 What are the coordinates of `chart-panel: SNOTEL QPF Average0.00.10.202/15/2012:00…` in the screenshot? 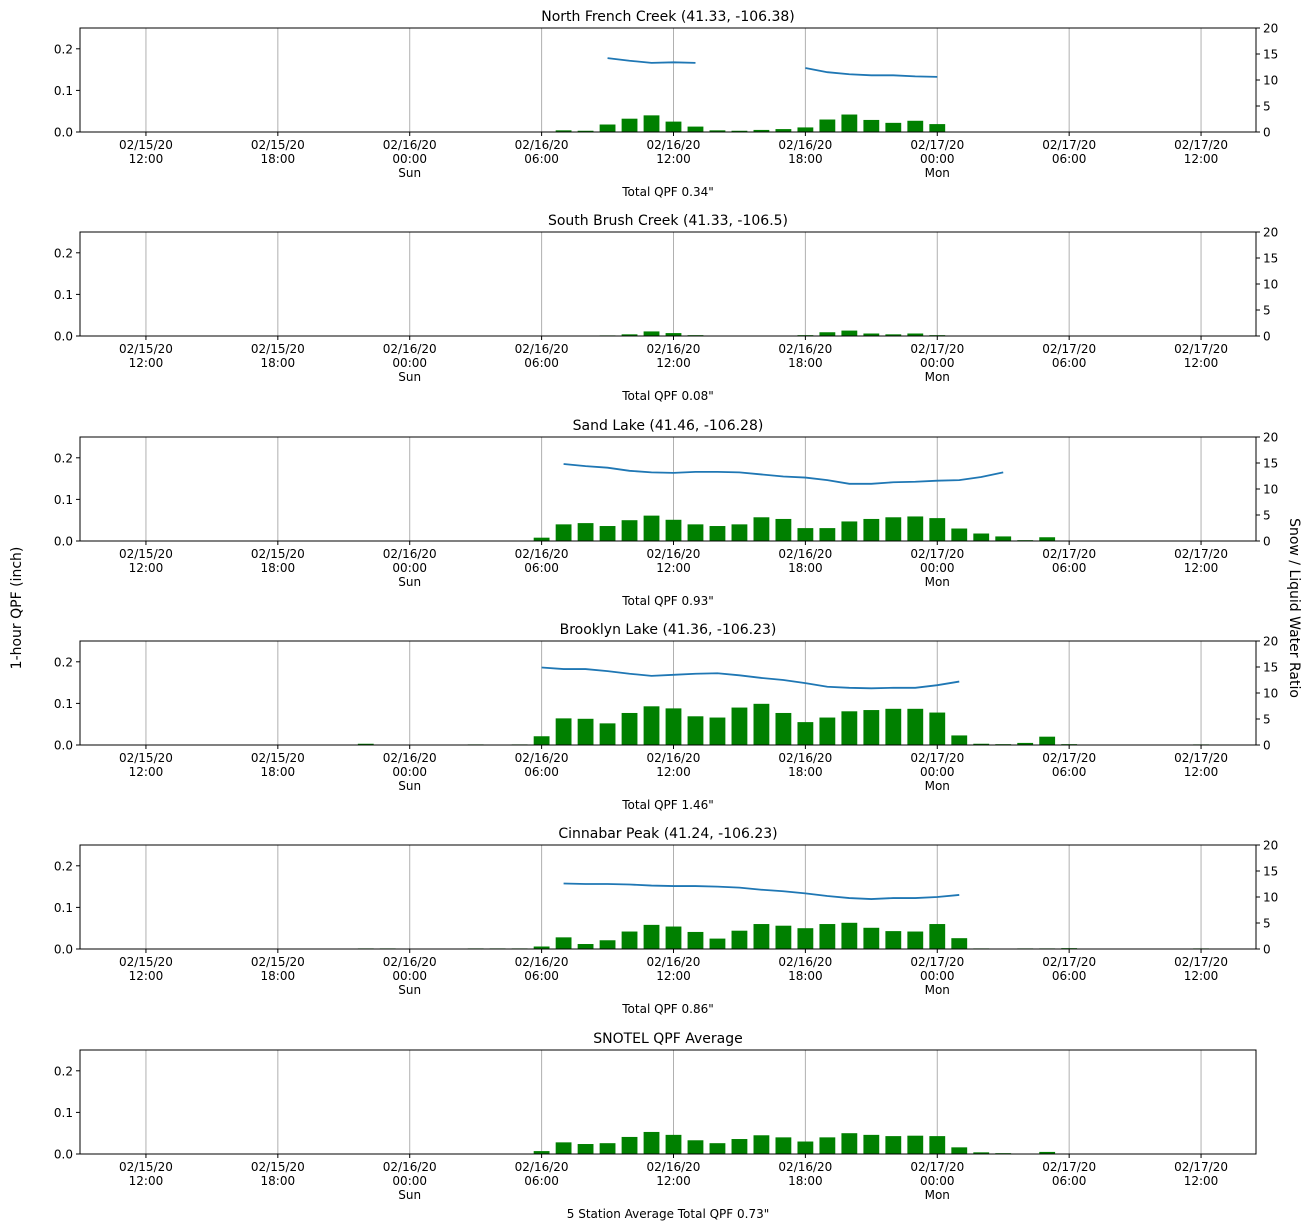 It's located at (655, 1126).